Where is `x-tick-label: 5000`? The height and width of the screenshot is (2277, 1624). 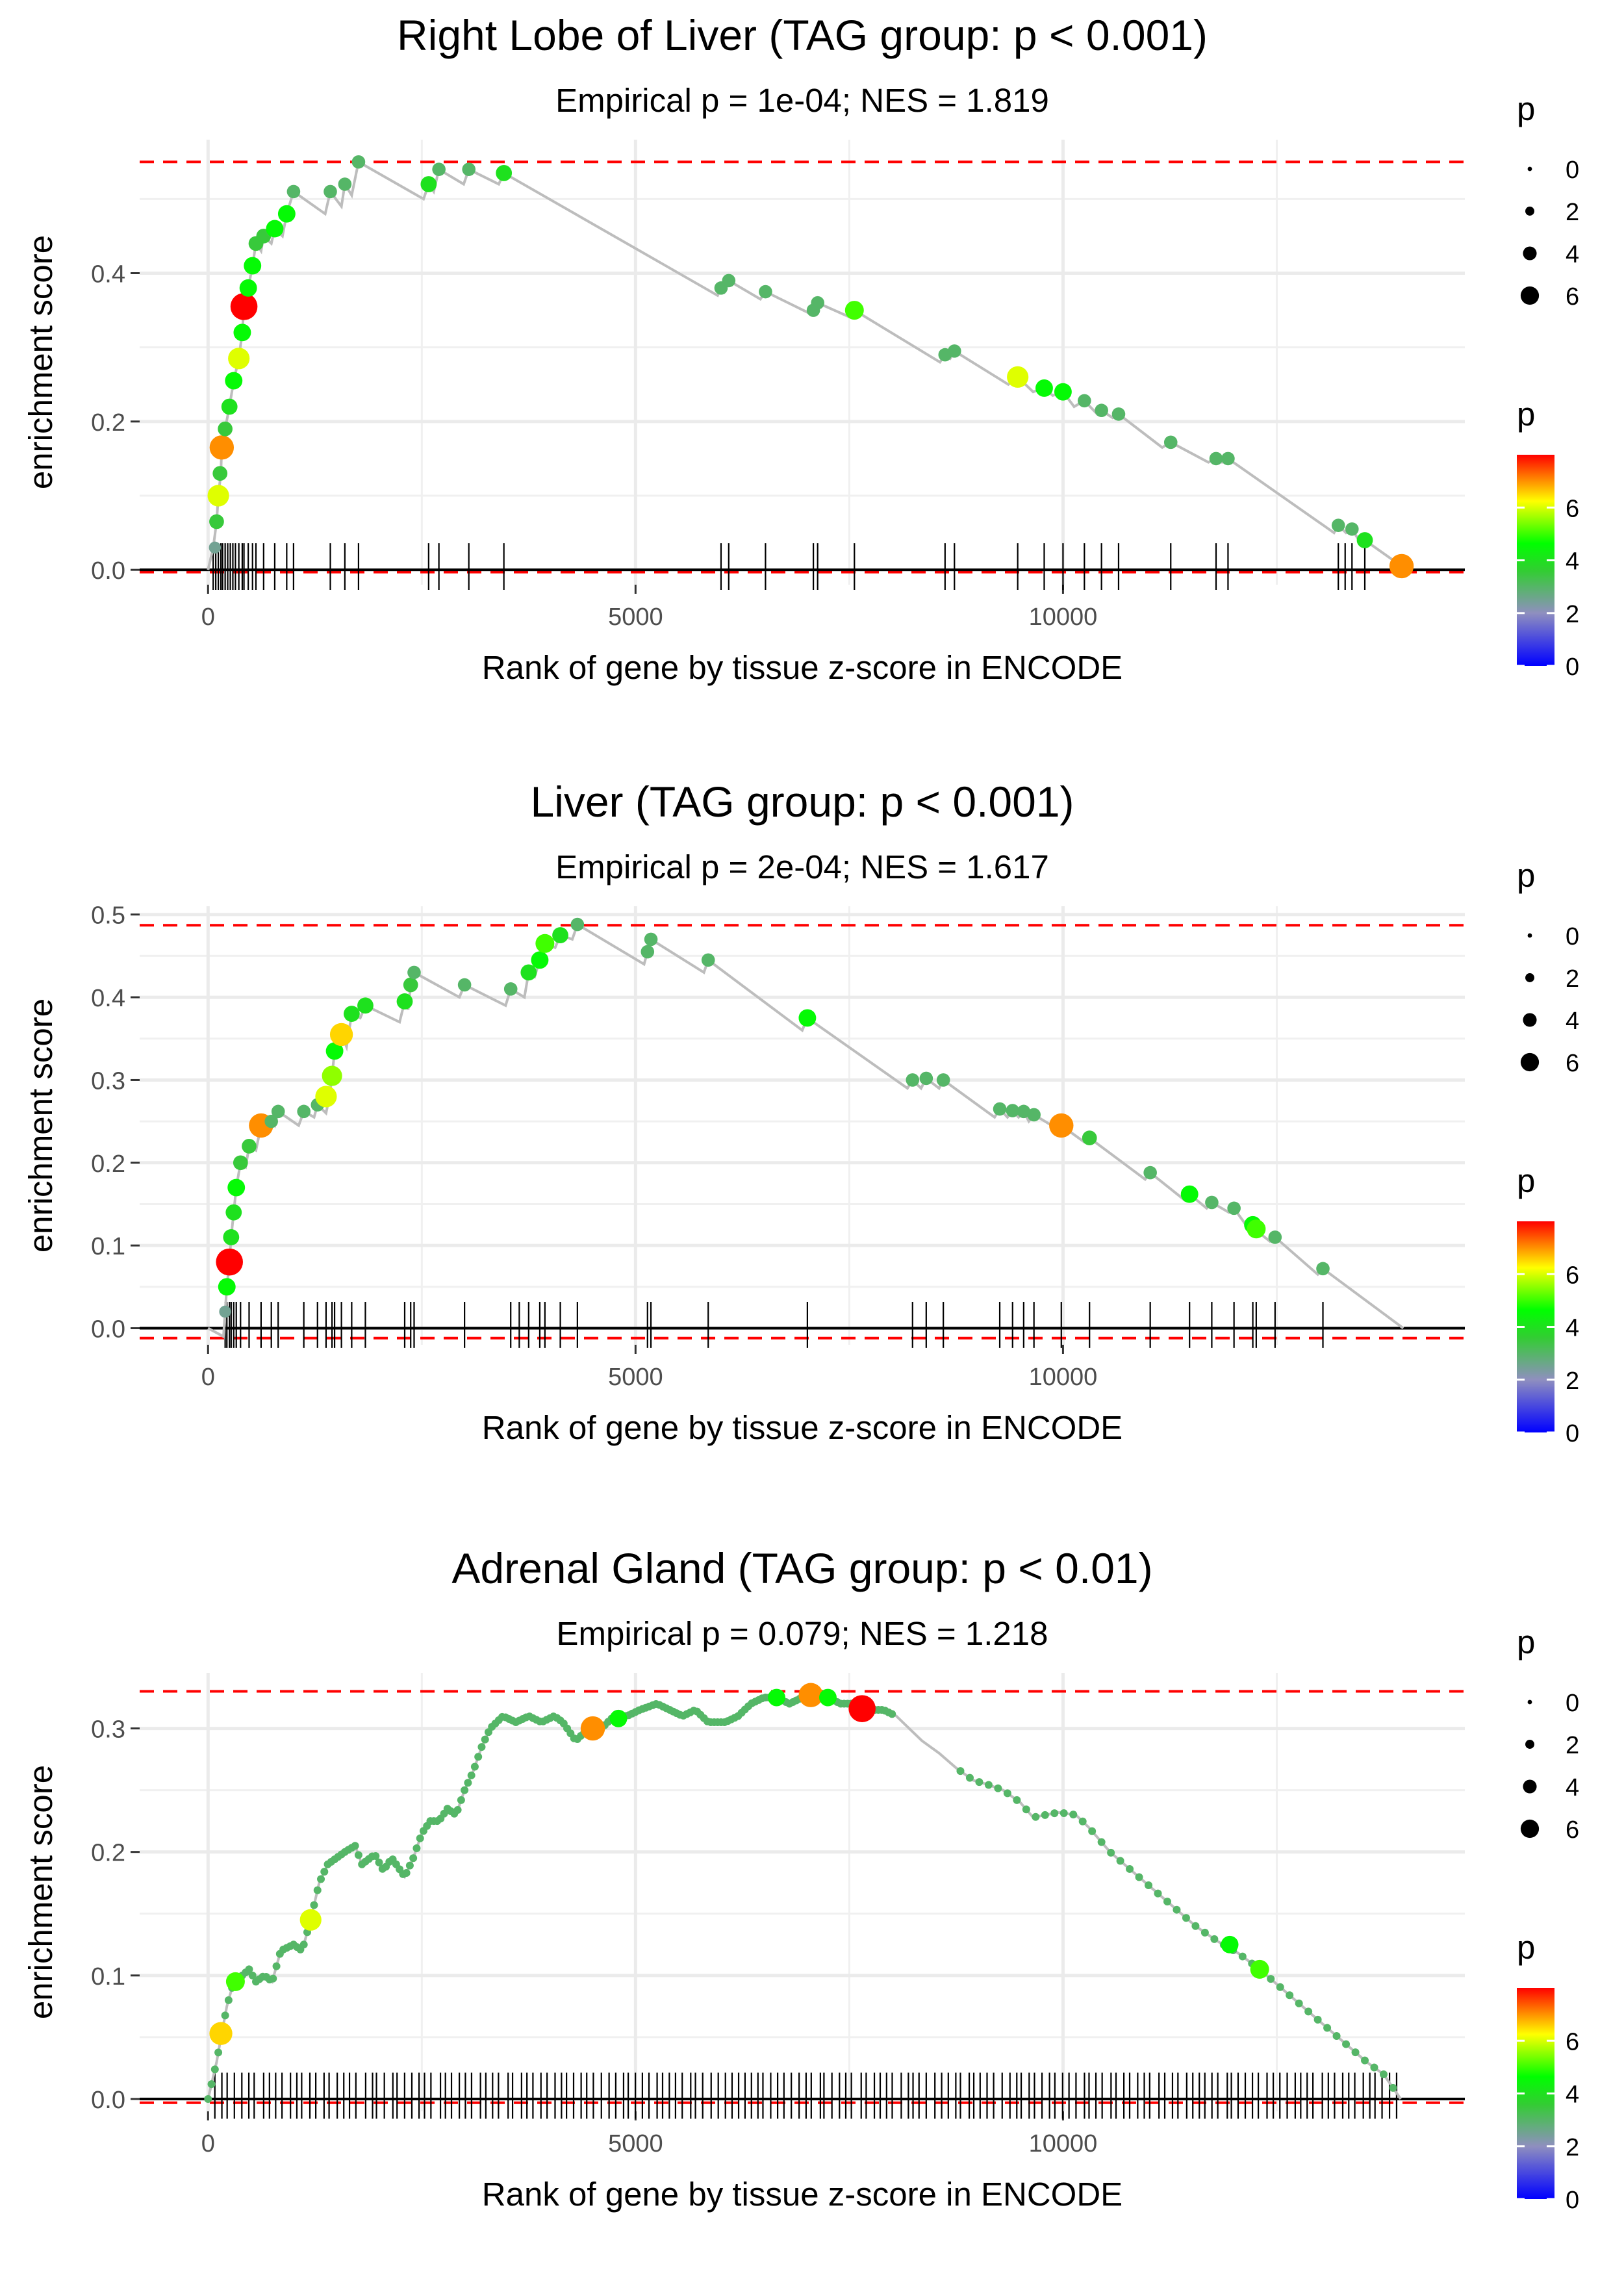
x-tick-label: 5000 is located at coordinates (635, 618).